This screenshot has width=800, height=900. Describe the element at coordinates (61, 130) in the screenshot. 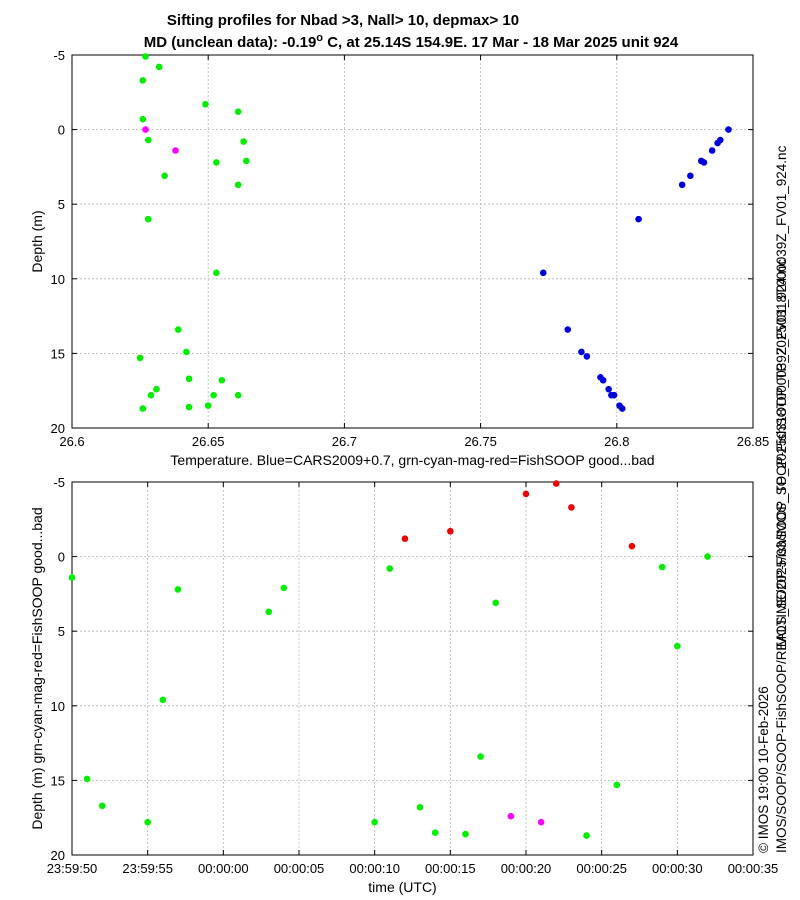

I see `top-y-tick-label: 0` at that location.